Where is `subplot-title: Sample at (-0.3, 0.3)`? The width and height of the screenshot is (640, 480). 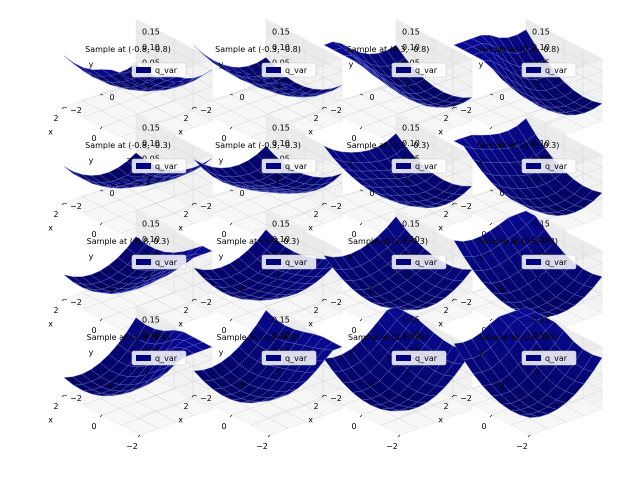
subplot-title: Sample at (-0.3, 0.3) is located at coordinates (258, 241).